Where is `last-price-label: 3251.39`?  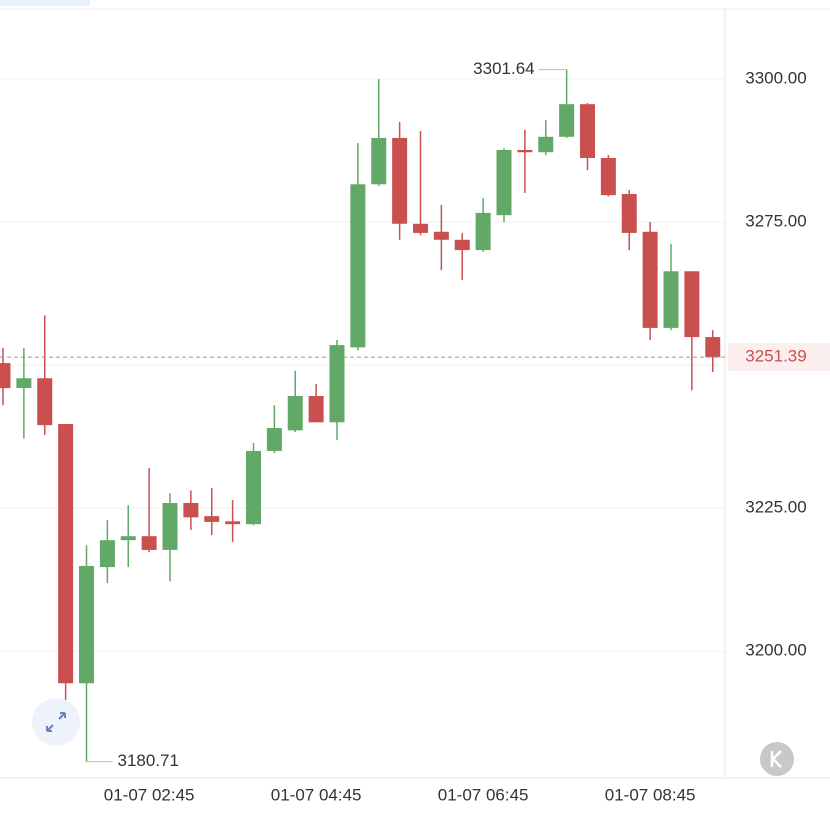 last-price-label: 3251.39 is located at coordinates (775, 356).